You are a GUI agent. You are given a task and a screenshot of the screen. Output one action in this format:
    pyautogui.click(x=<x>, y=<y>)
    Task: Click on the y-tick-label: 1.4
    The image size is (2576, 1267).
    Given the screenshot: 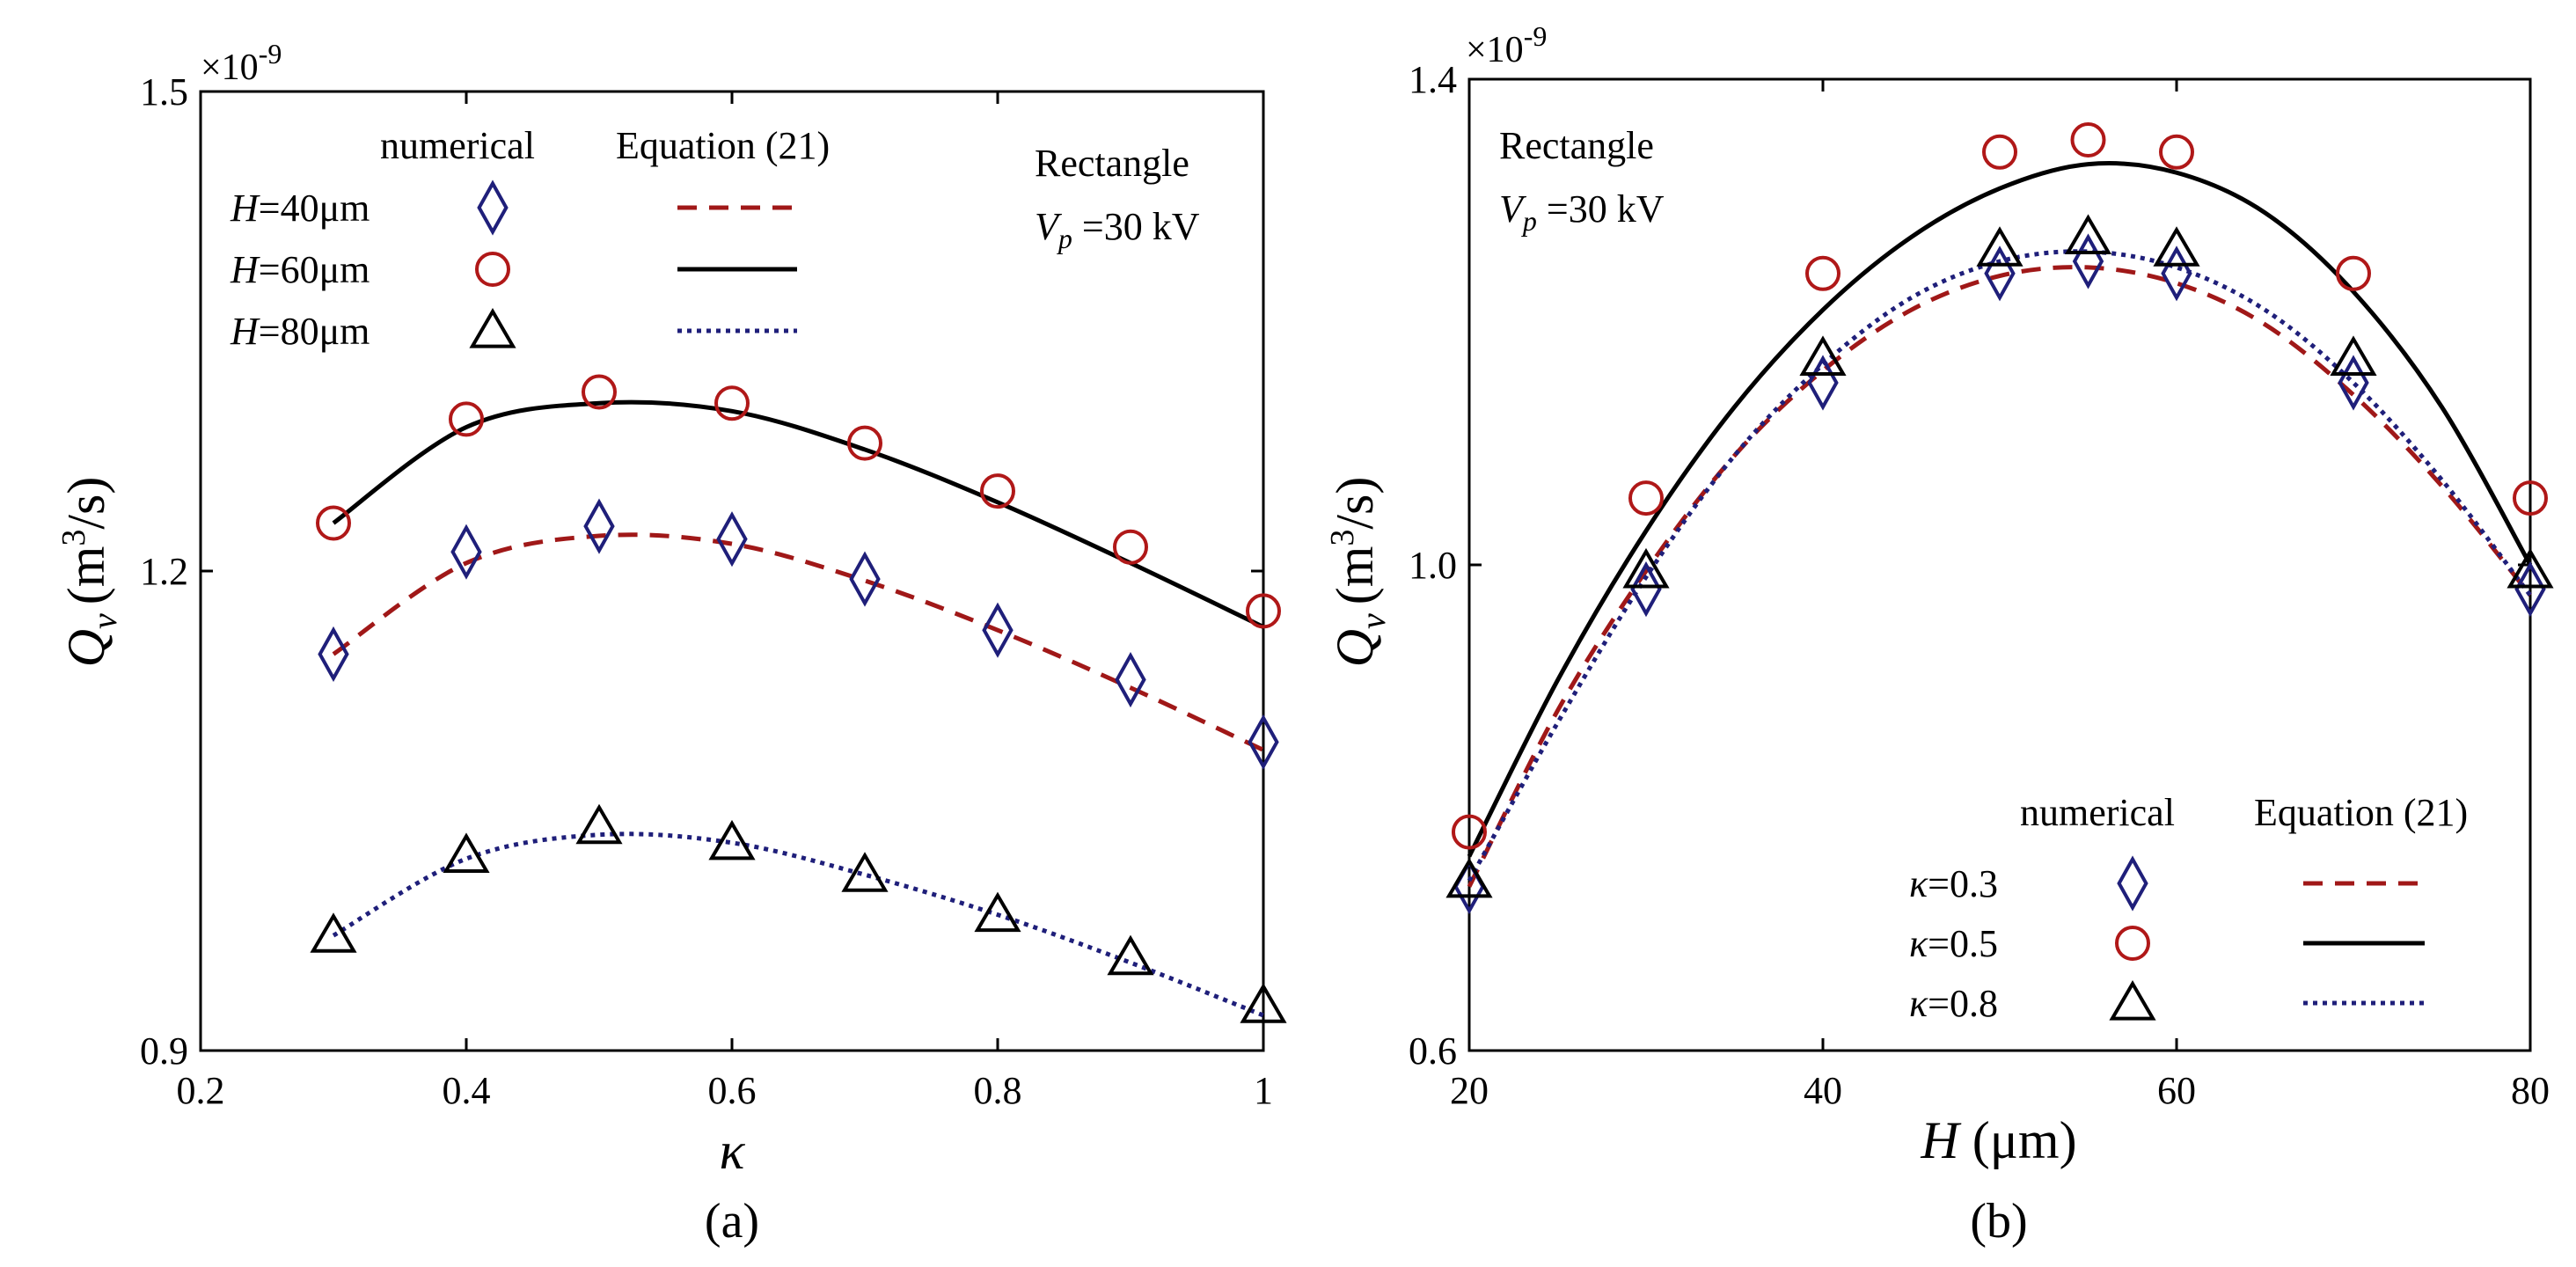 What is the action you would take?
    pyautogui.click(x=1433, y=79)
    